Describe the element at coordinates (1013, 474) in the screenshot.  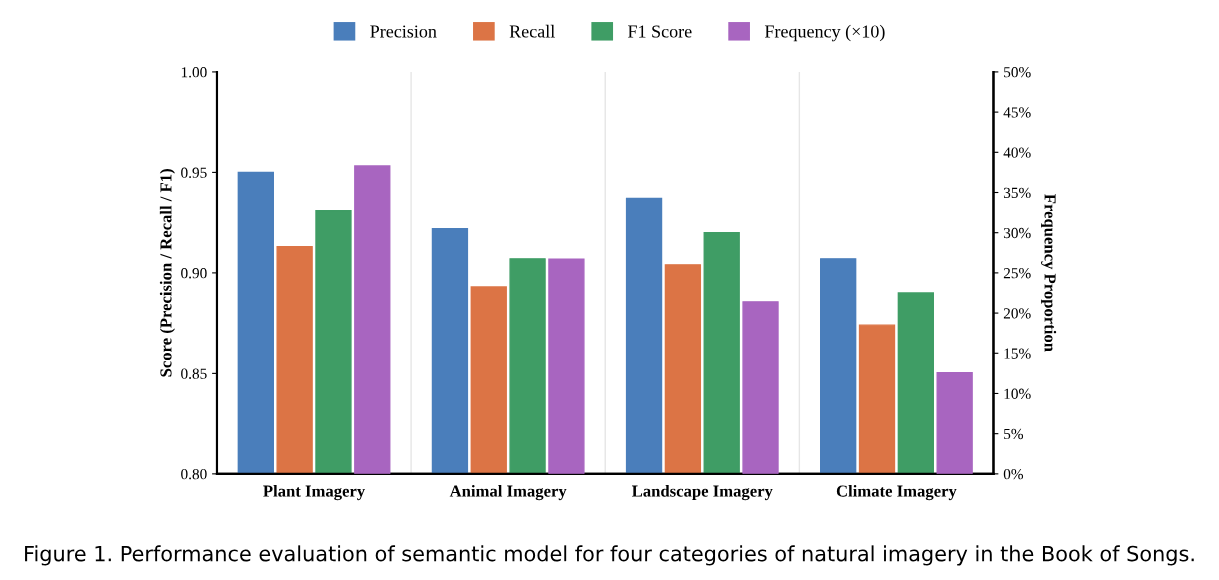
I see `y2-tick-label: 0%` at that location.